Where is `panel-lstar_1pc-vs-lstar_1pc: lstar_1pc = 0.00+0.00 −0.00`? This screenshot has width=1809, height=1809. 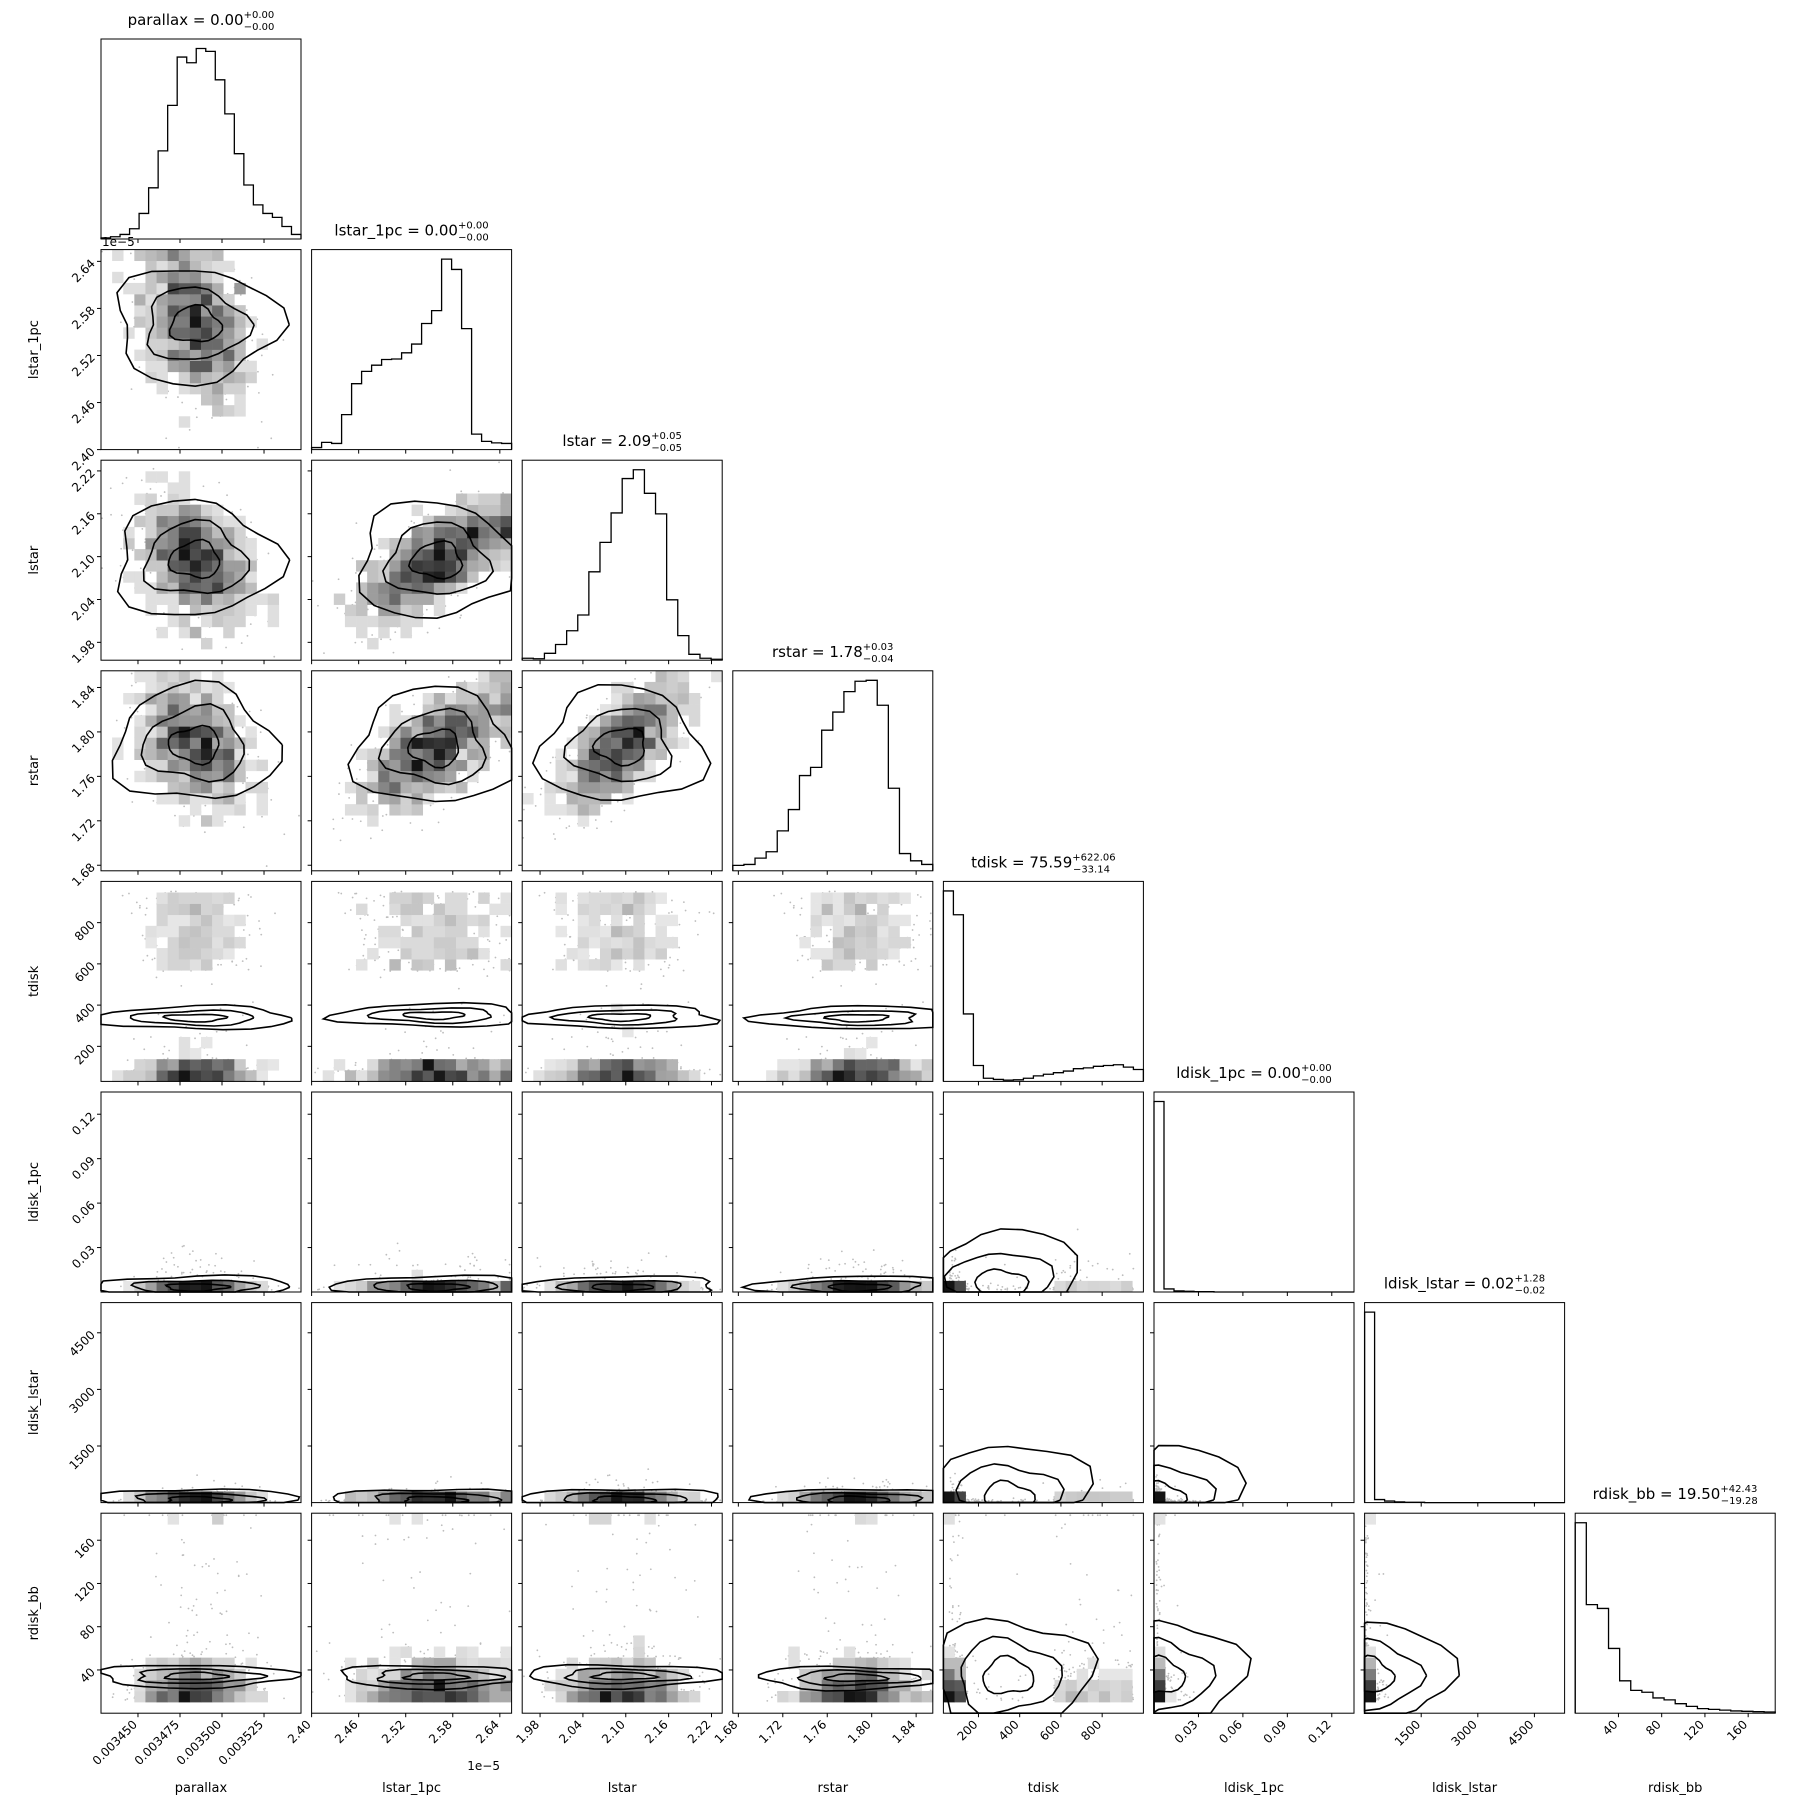
panel-lstar_1pc-vs-lstar_1pc: lstar_1pc = 0.00+0.00 −0.00 is located at coordinates (412, 337).